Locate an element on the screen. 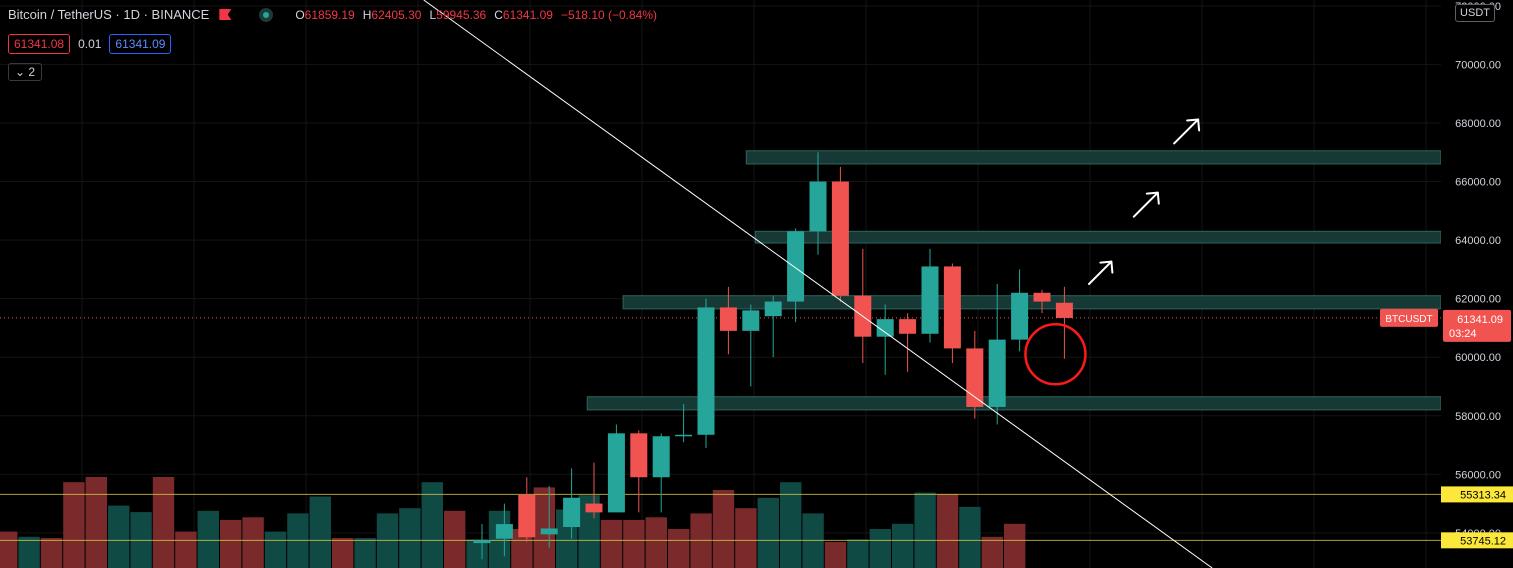 This screenshot has width=1513, height=568. countdown-label: 03:24 is located at coordinates (1463, 334).